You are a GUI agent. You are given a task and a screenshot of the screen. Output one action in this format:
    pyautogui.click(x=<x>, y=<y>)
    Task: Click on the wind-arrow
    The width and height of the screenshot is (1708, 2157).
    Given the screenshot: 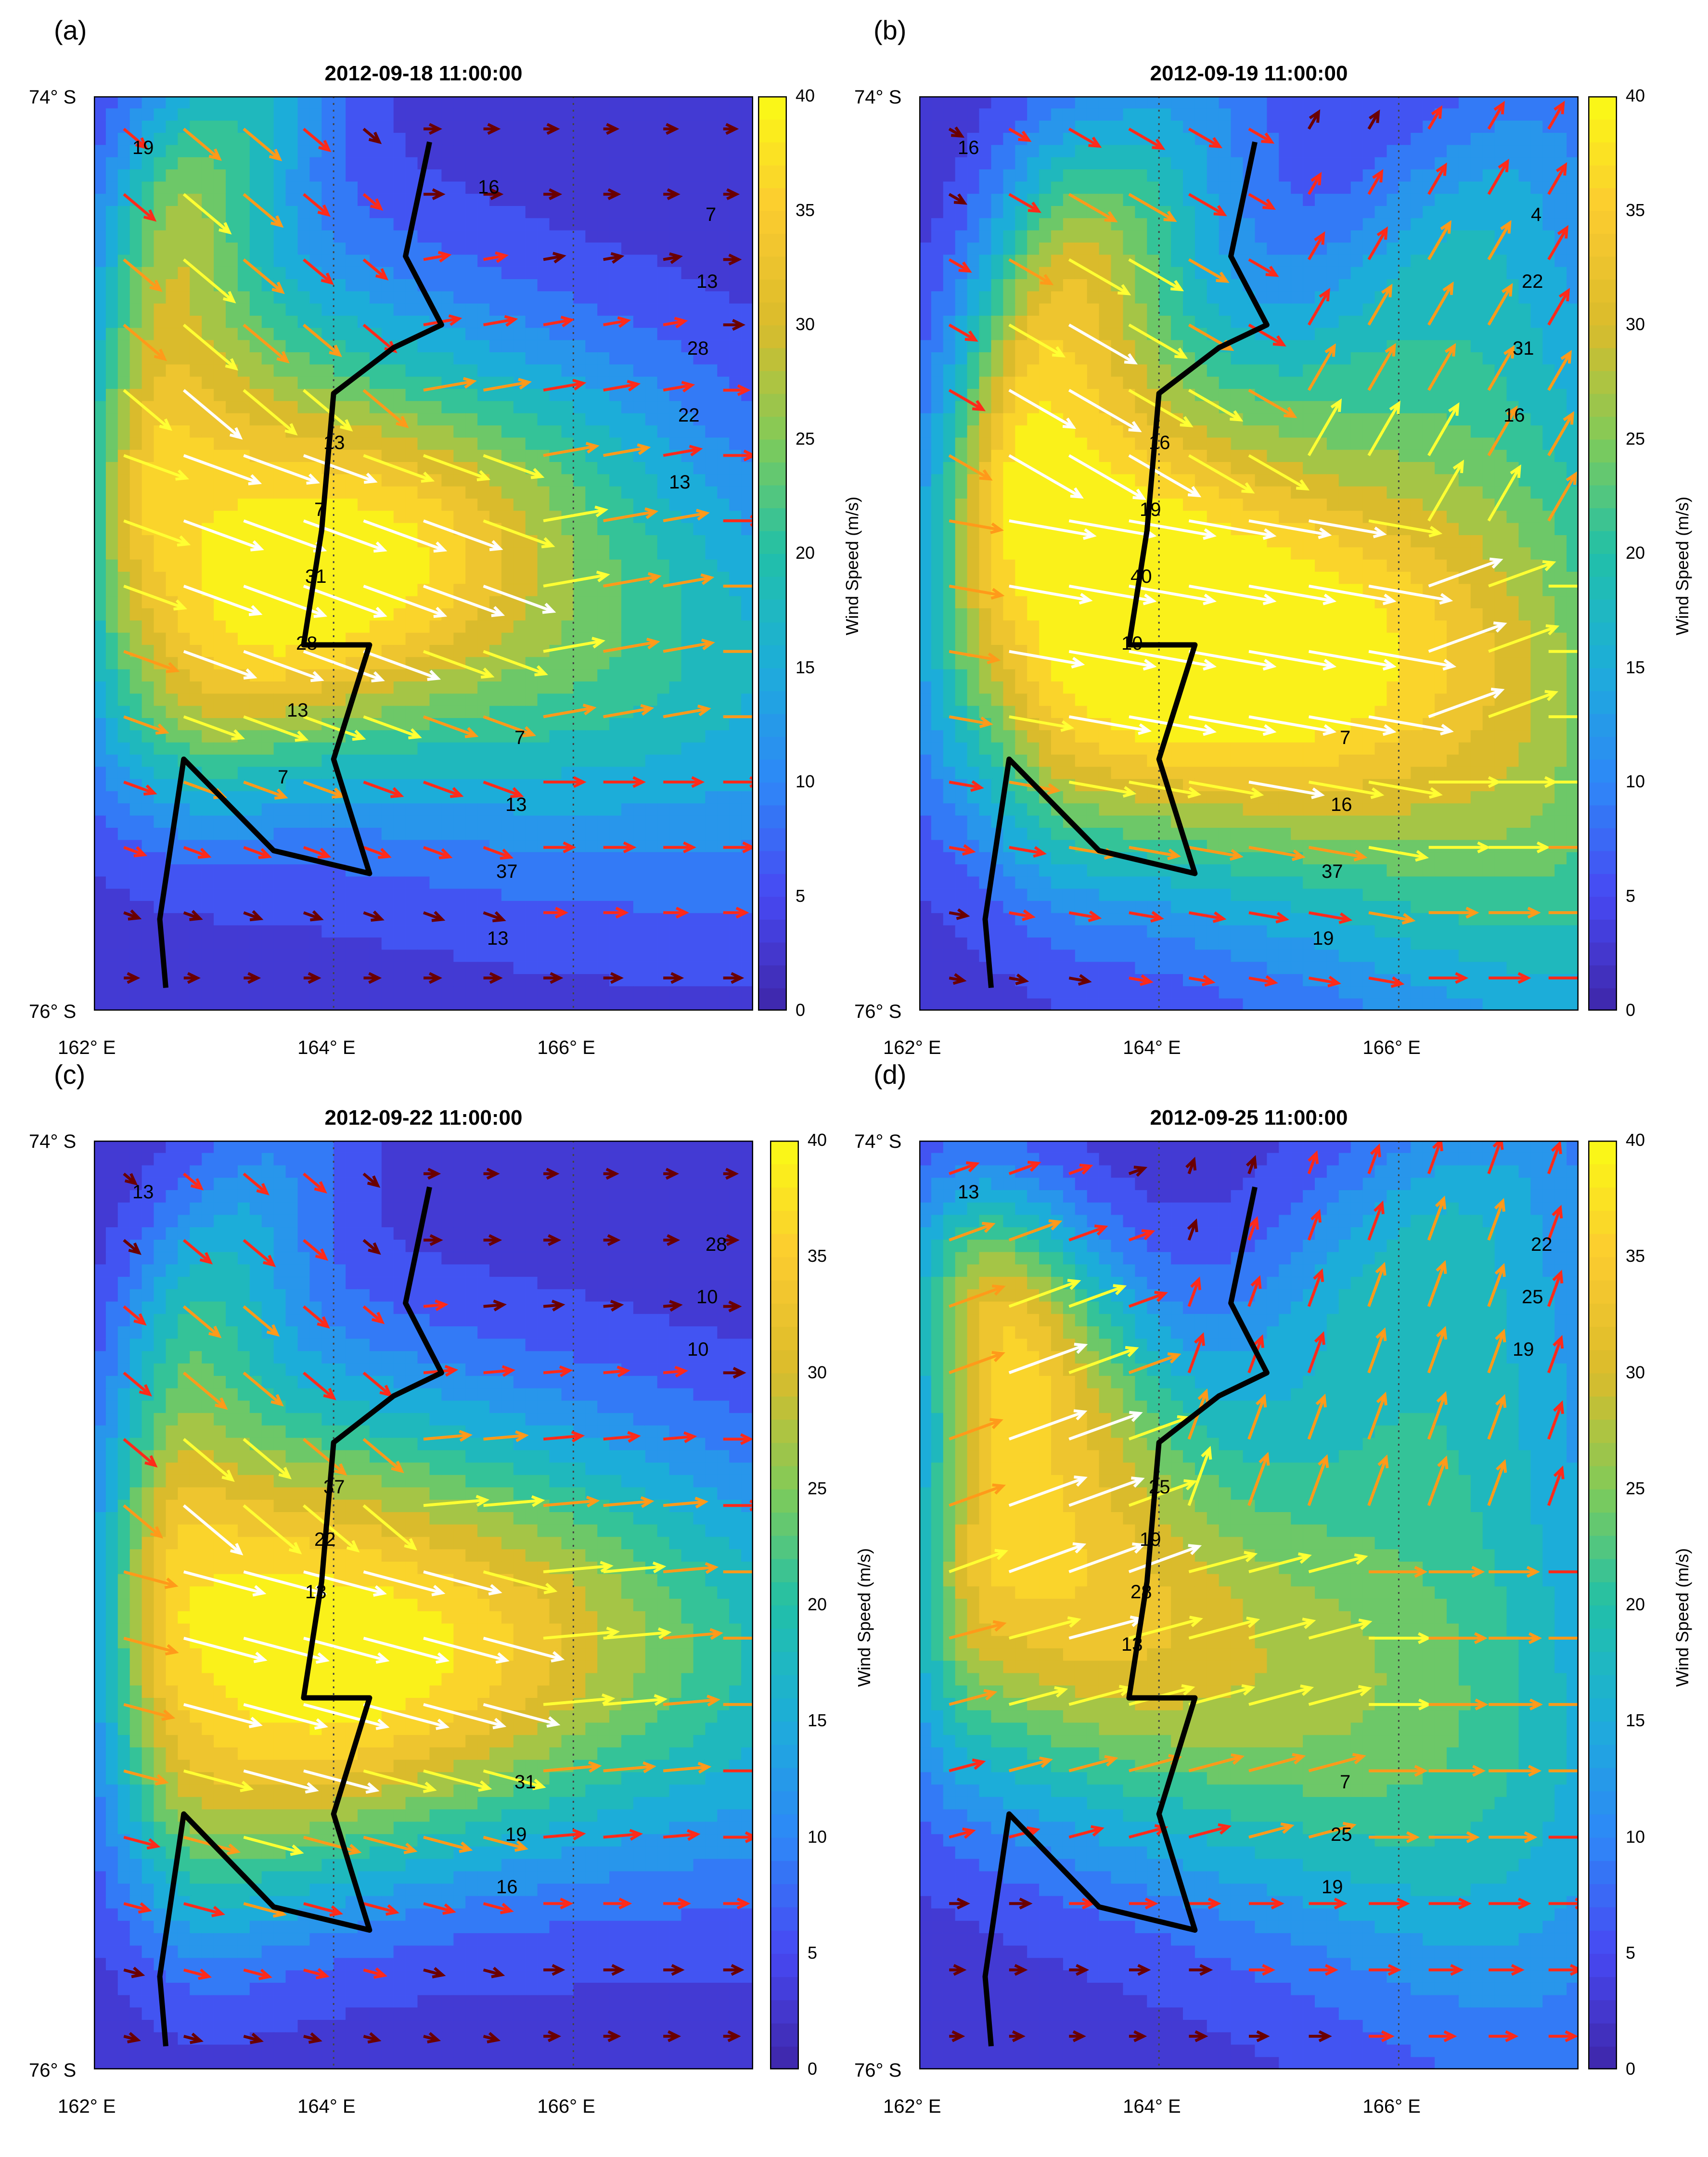 What is the action you would take?
    pyautogui.click(x=570, y=451)
    